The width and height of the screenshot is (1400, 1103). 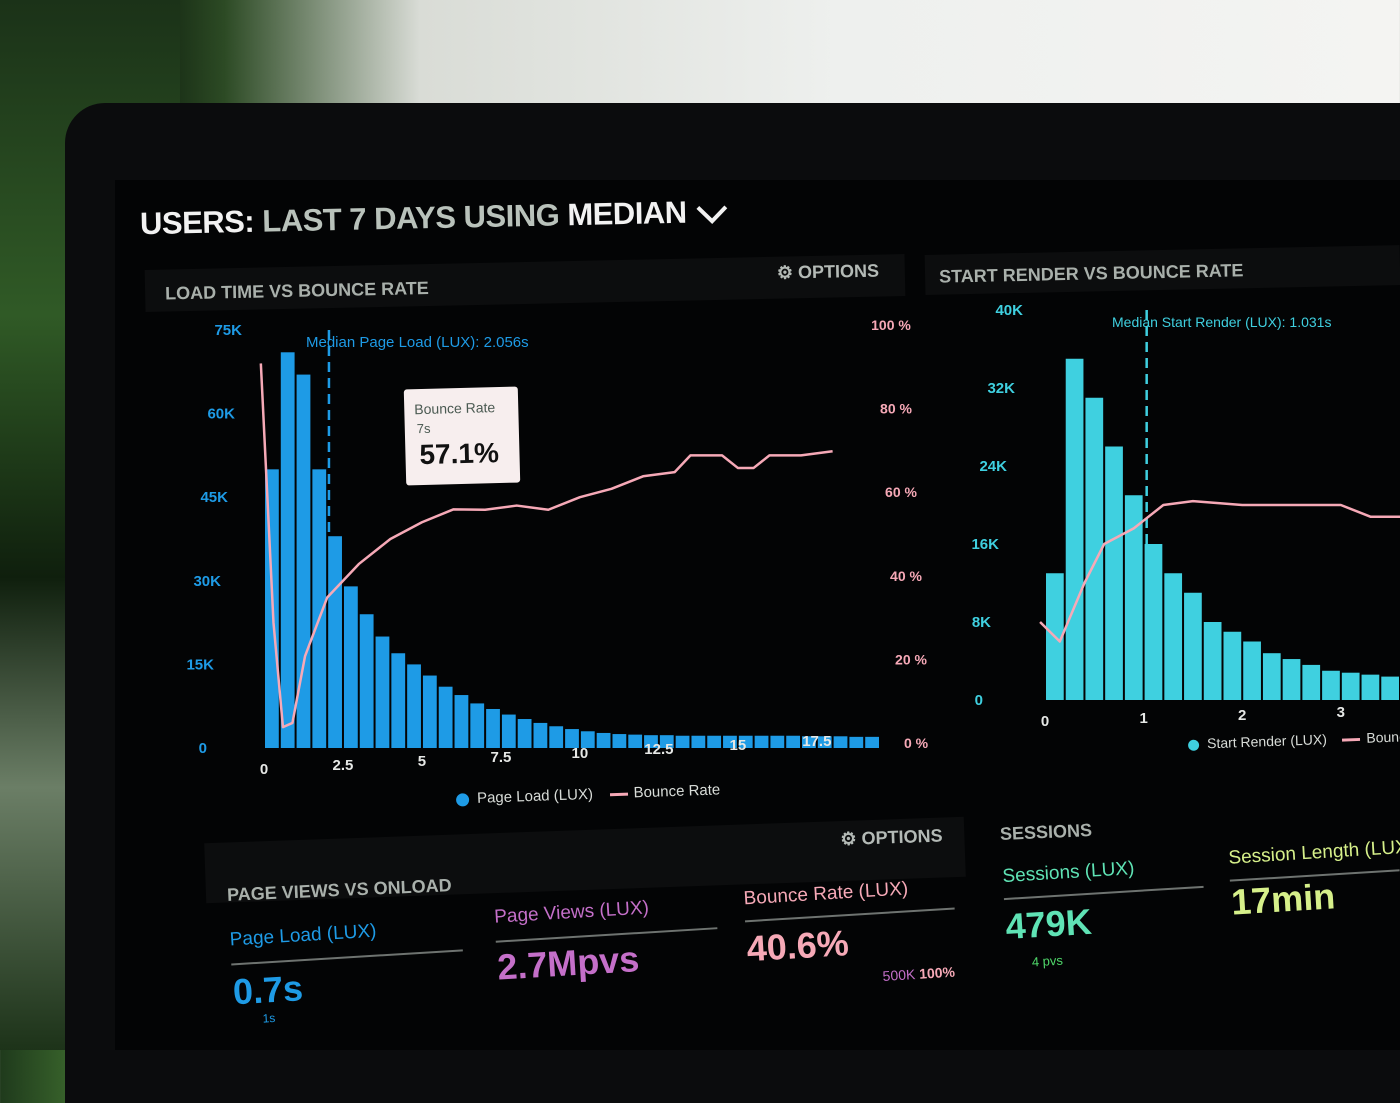 I want to click on y-tick-label: 16K, so click(x=985, y=544).